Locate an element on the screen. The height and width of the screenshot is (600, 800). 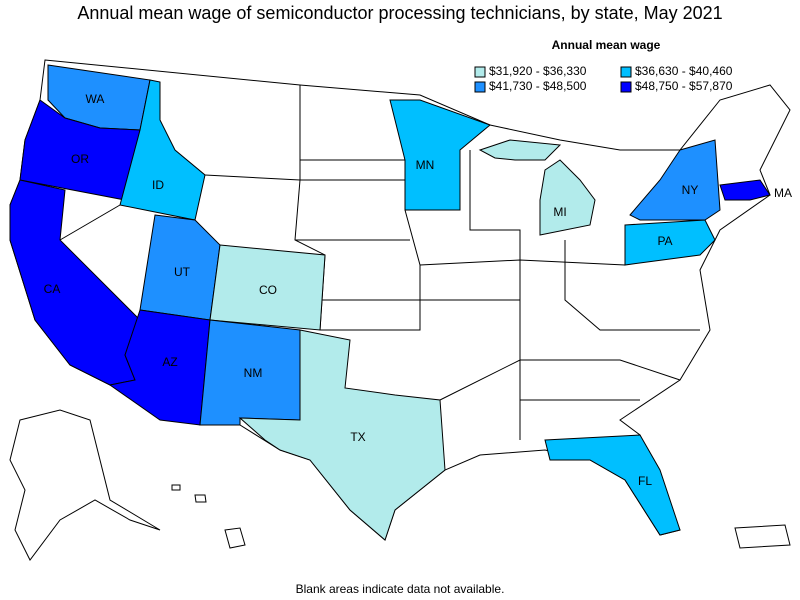
state-label: TX is located at coordinates (357, 437).